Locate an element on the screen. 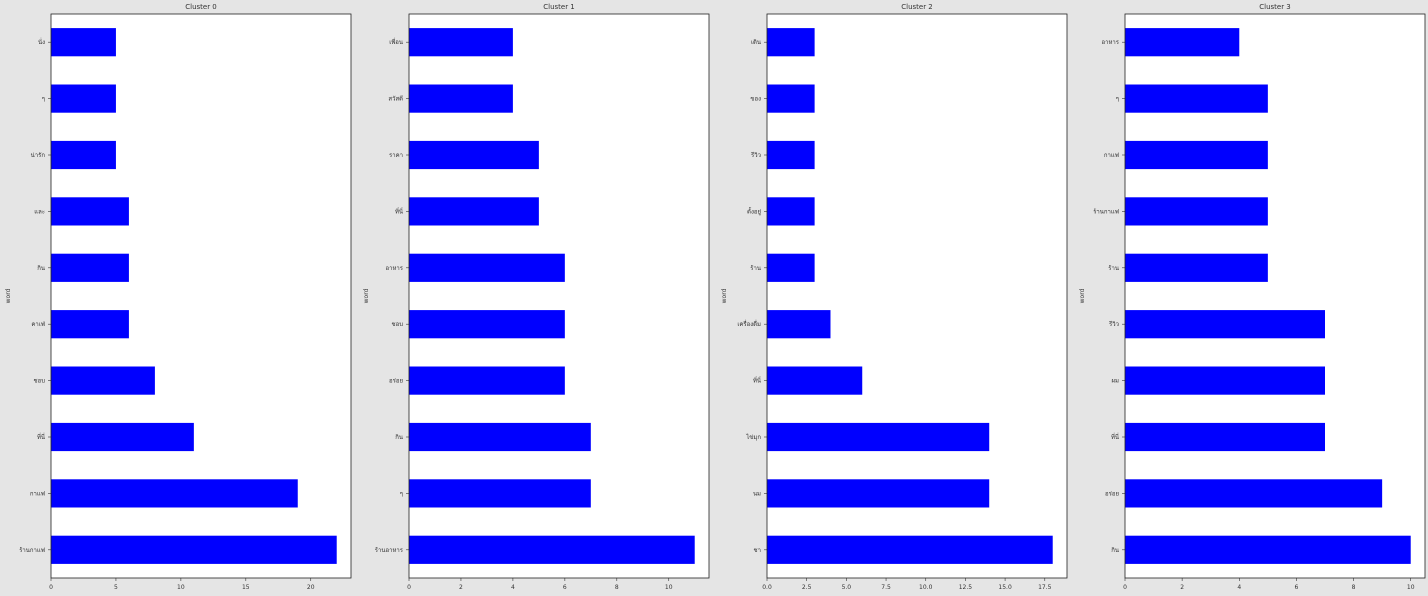 The width and height of the screenshot is (1428, 596). y-tick-label: เพื่อน is located at coordinates (396, 42).